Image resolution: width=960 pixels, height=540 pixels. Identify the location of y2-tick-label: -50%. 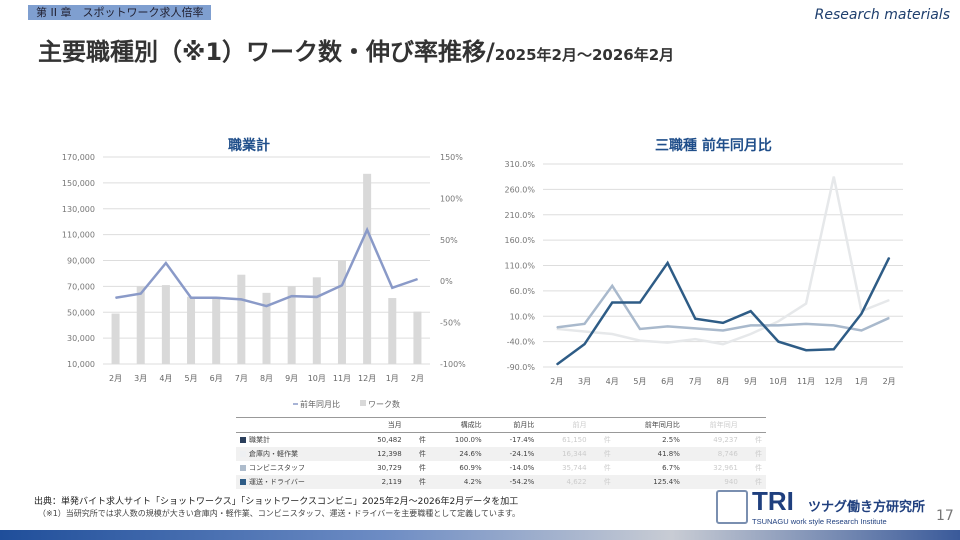
(450, 323).